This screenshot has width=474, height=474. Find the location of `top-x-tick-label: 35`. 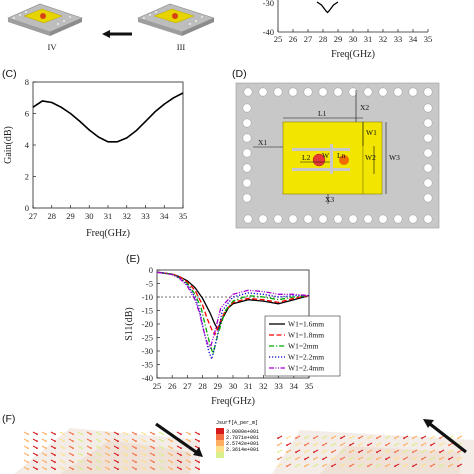

top-x-tick-label: 35 is located at coordinates (428, 39).